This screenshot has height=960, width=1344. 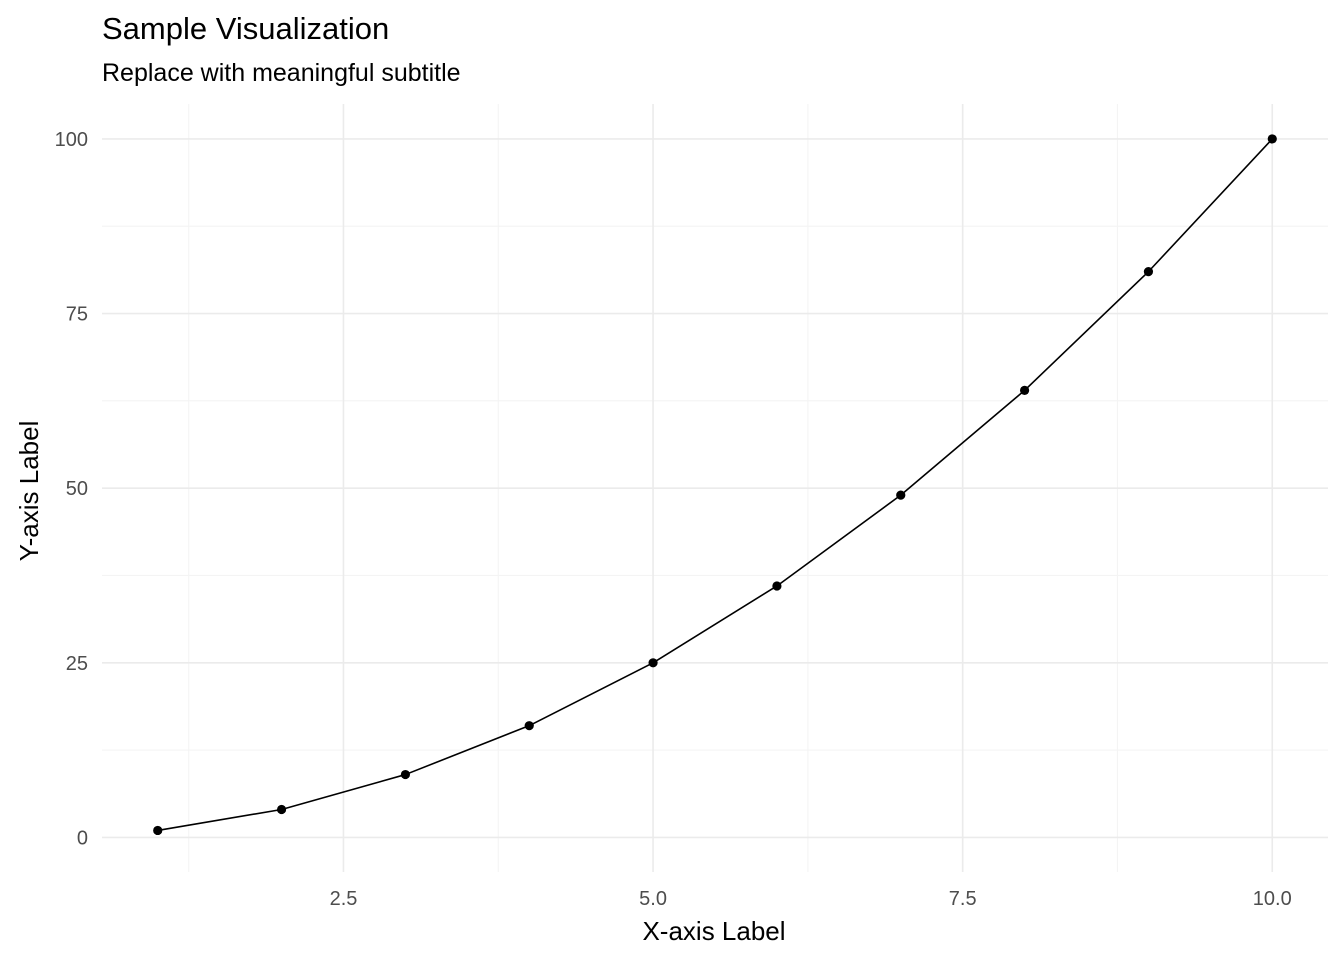 What do you see at coordinates (344, 899) in the screenshot?
I see `x-tick-label: 2.5` at bounding box center [344, 899].